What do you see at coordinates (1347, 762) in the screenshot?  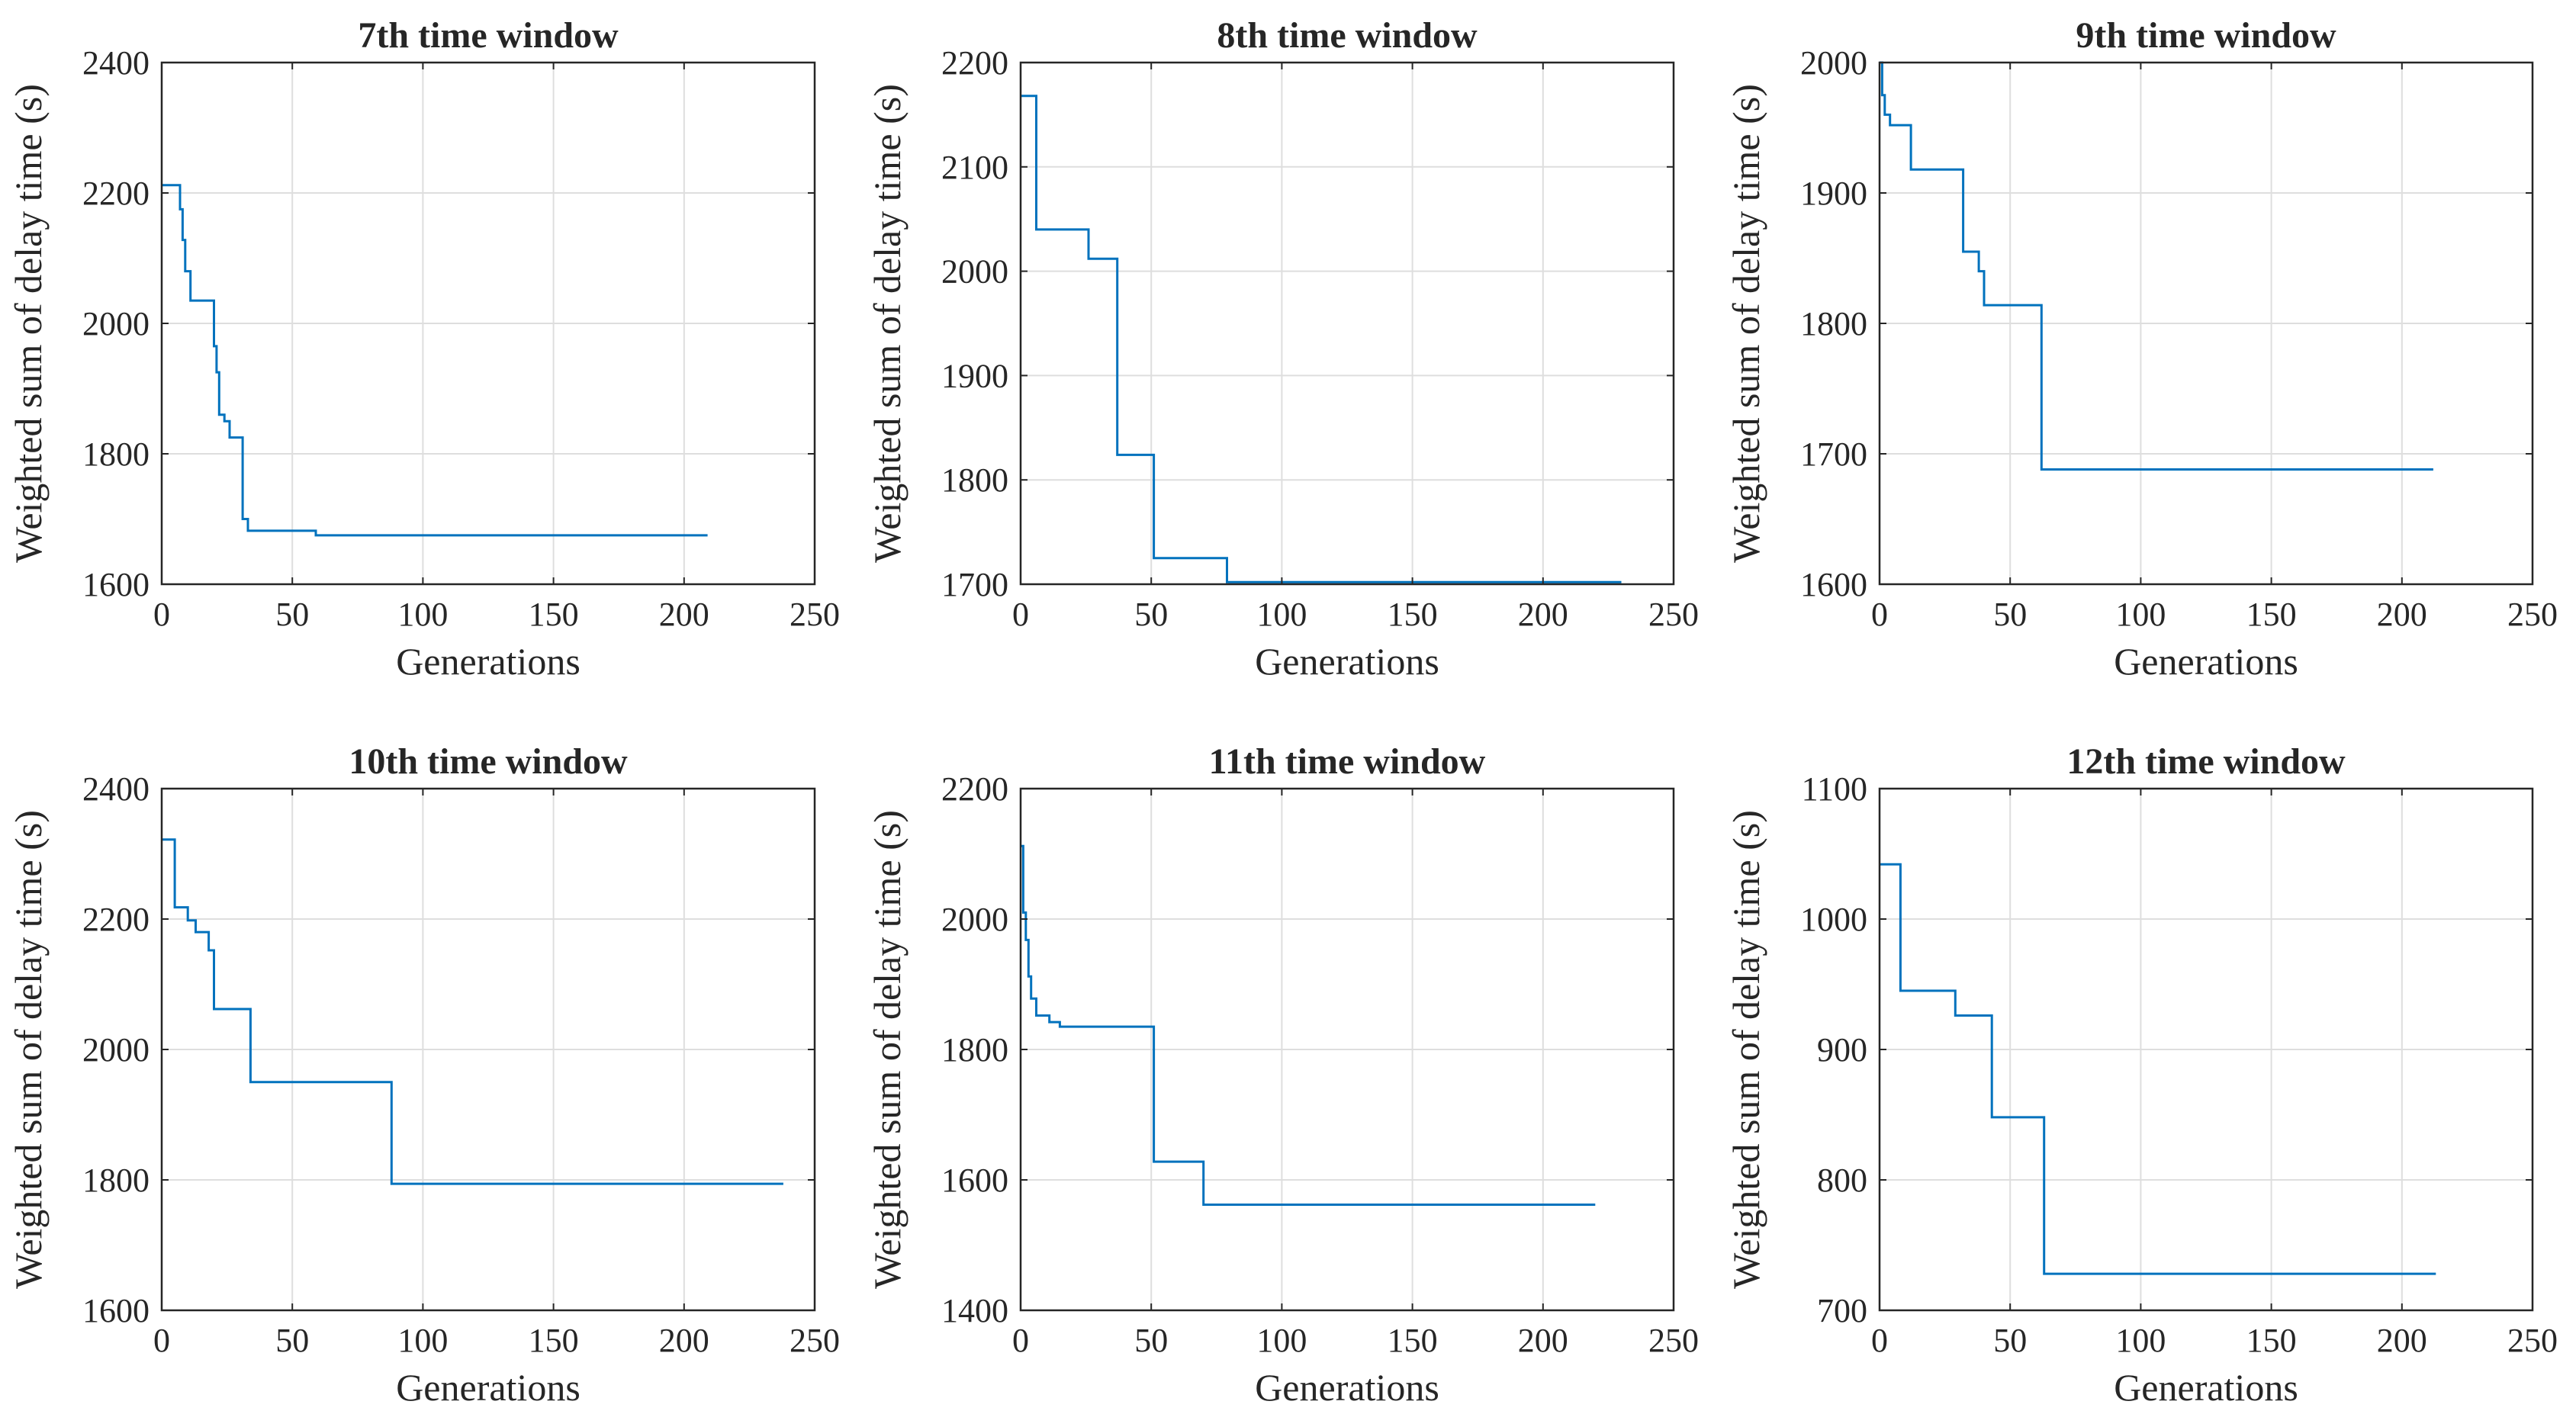 I see `chart-title: 11th time window` at bounding box center [1347, 762].